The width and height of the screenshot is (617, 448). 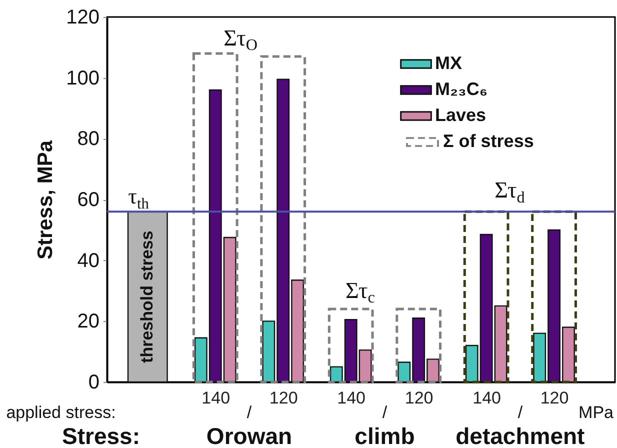 I want to click on legend-label: MX, so click(x=448, y=63).